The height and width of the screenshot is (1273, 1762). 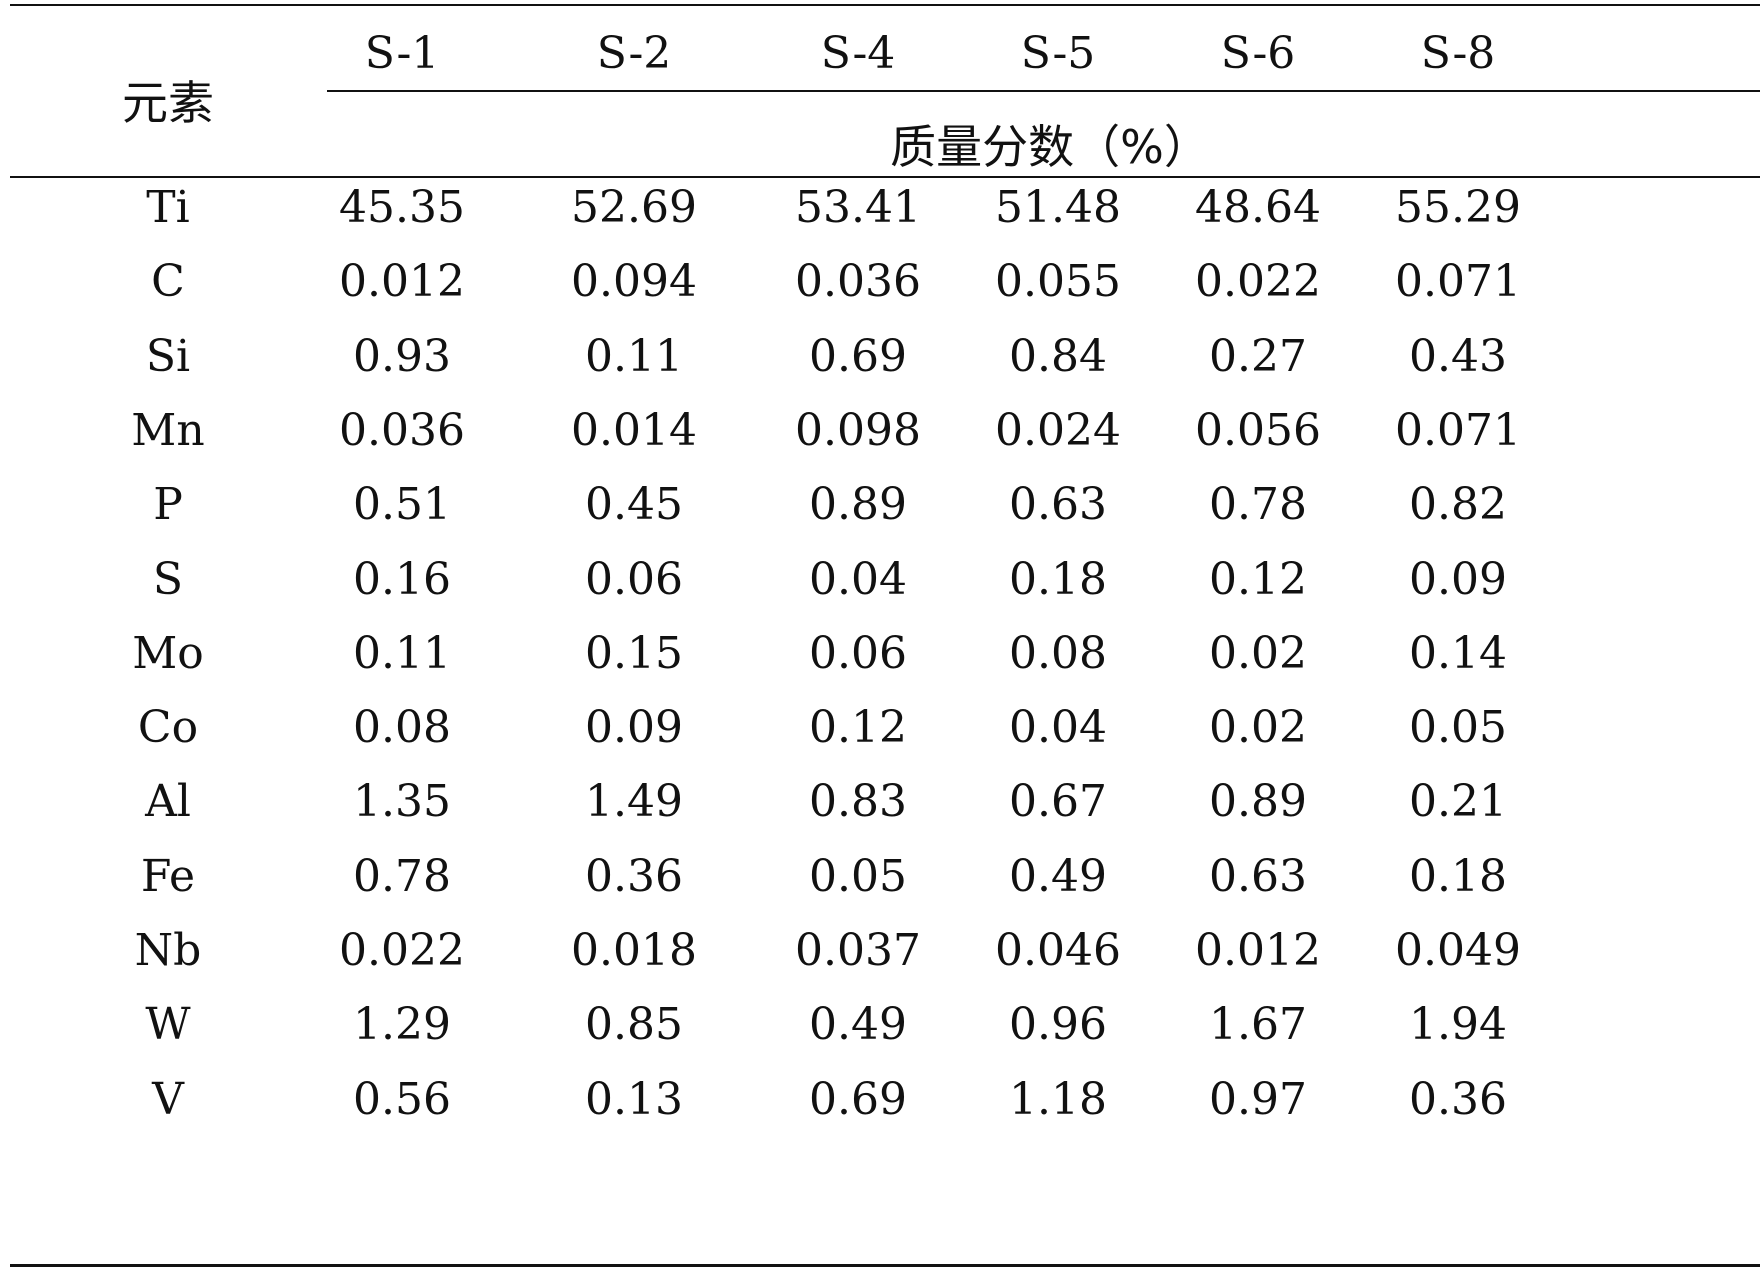 I want to click on table-cell: 0.43, so click(x=1458, y=356).